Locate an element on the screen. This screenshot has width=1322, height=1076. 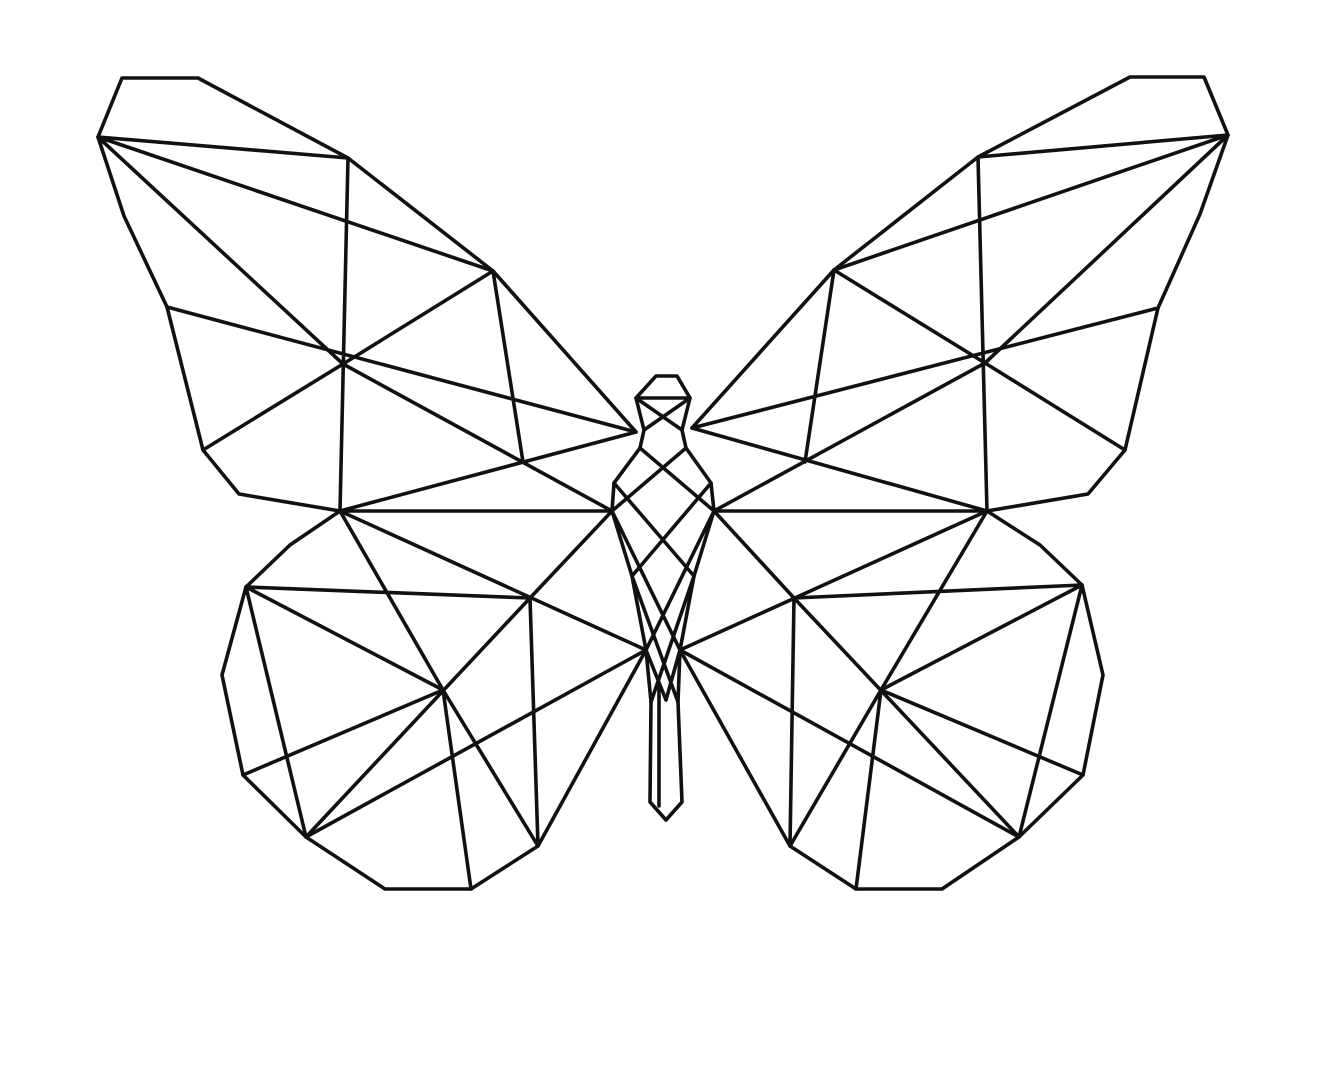
body-facets is located at coordinates (663, 602).